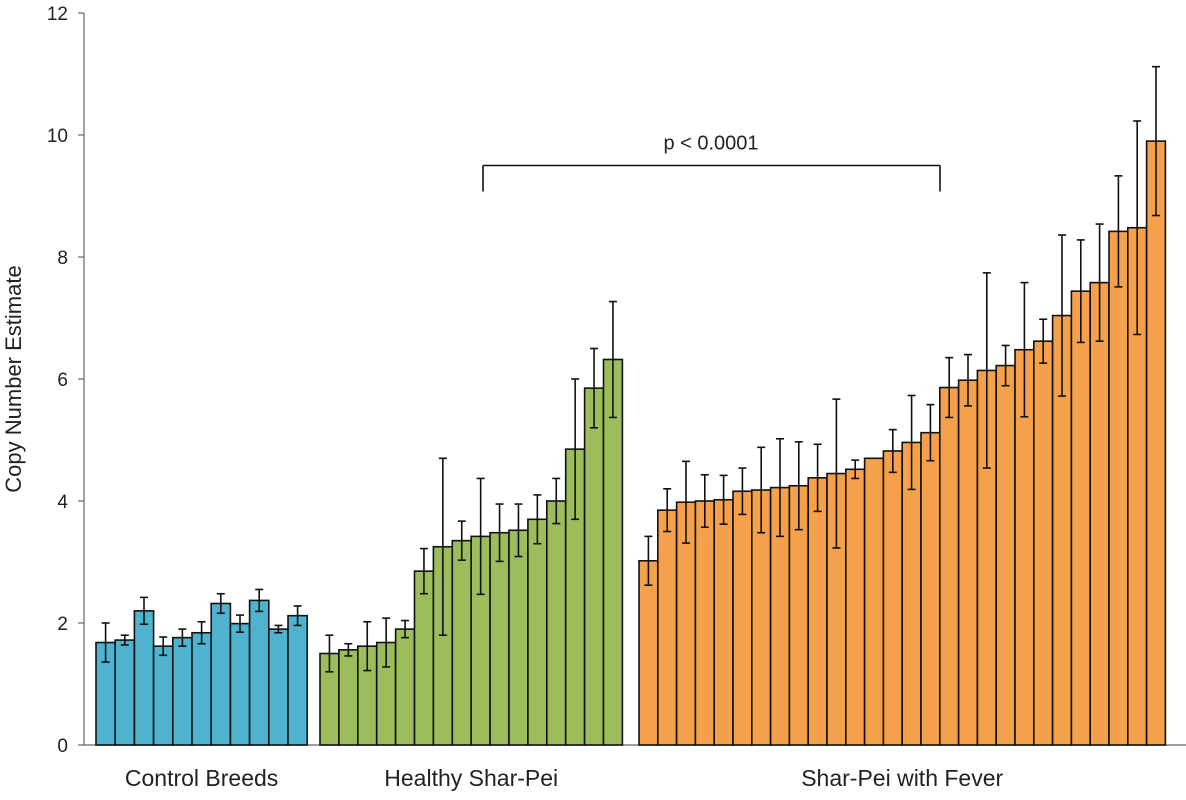 This screenshot has width=1186, height=800. I want to click on y-tick-label: 6, so click(62, 380).